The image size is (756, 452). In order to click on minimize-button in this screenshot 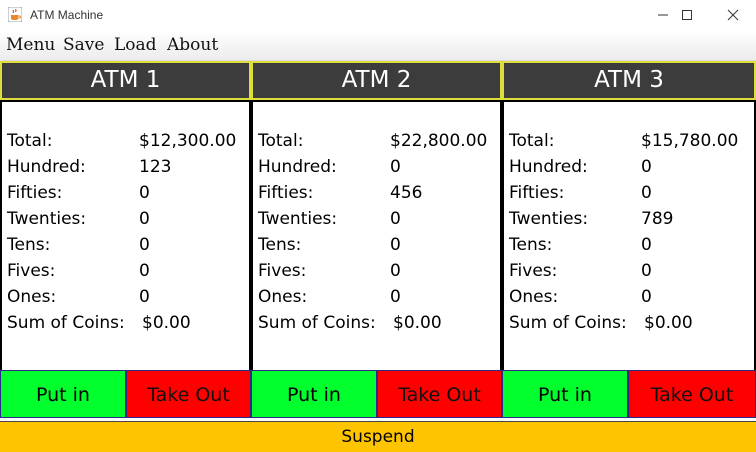, I will do `click(663, 15)`.